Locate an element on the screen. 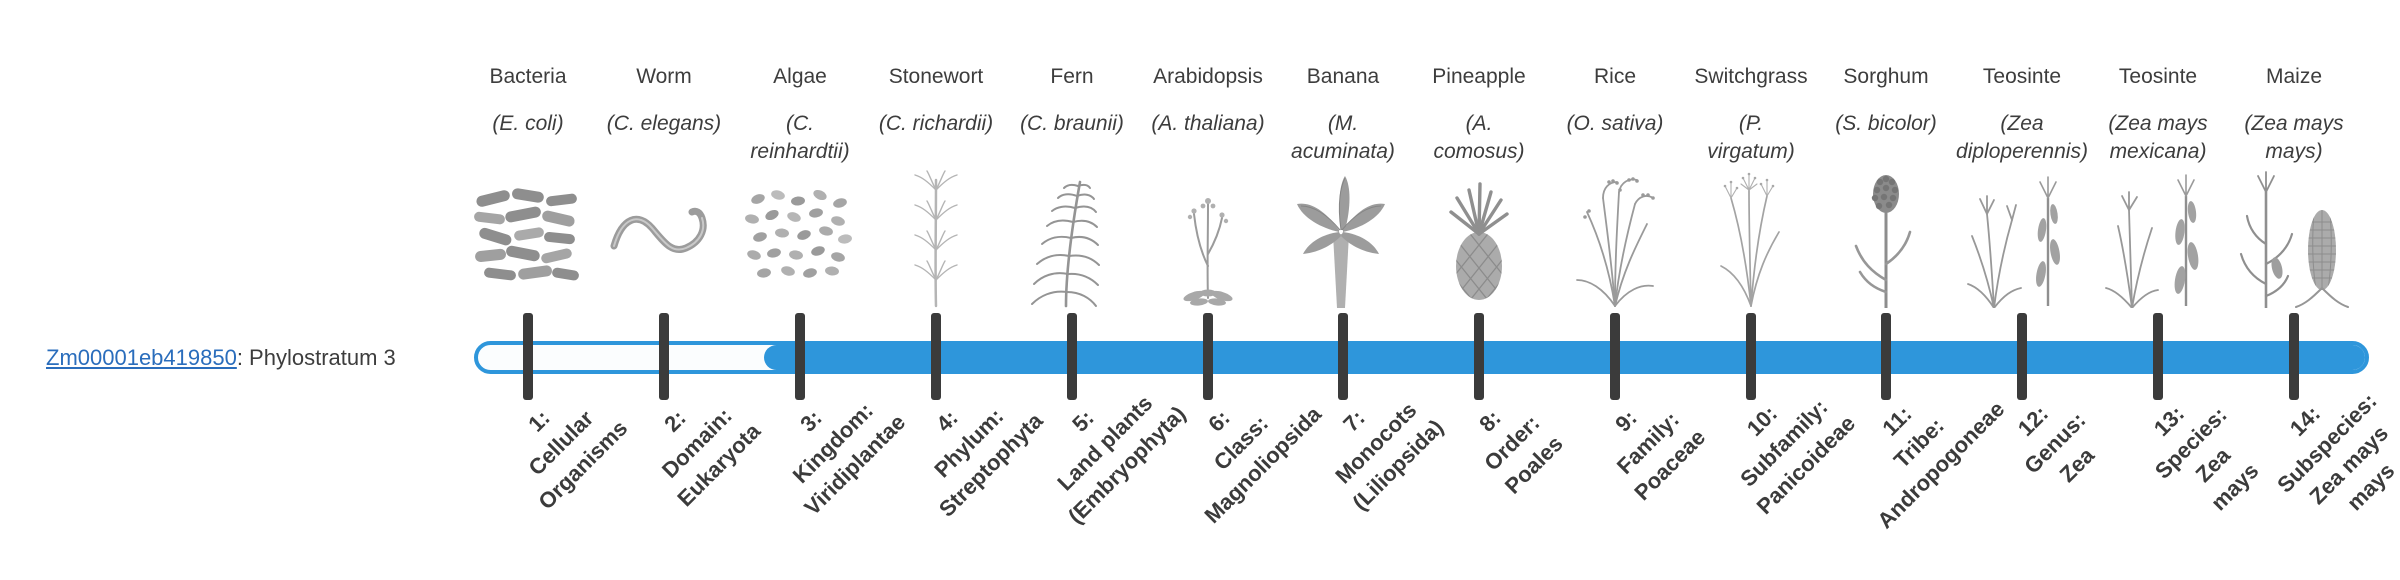  latin-line: virgatum) is located at coordinates (1751, 151).